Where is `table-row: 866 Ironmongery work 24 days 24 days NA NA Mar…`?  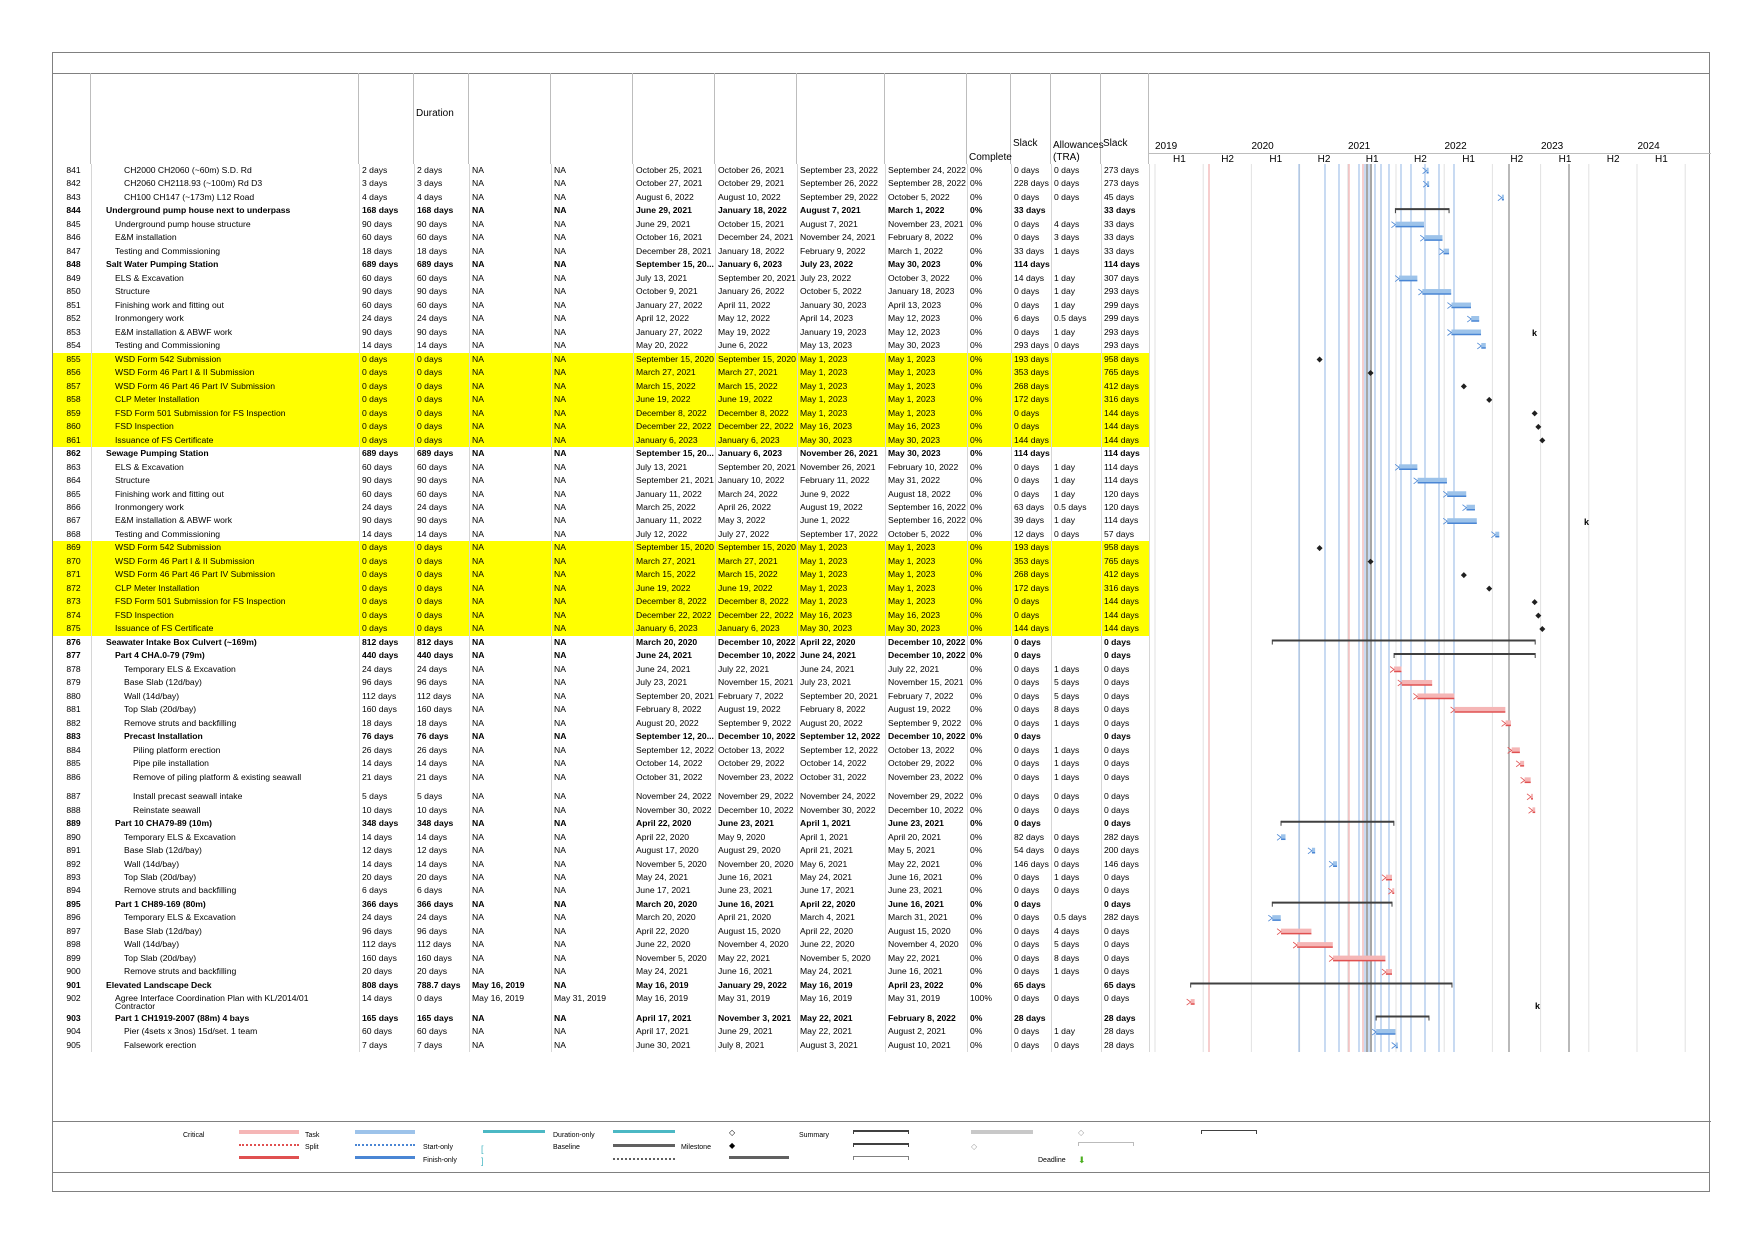
table-row: 866 Ironmongery work 24 days 24 days NA NA Mar… is located at coordinates (601, 507).